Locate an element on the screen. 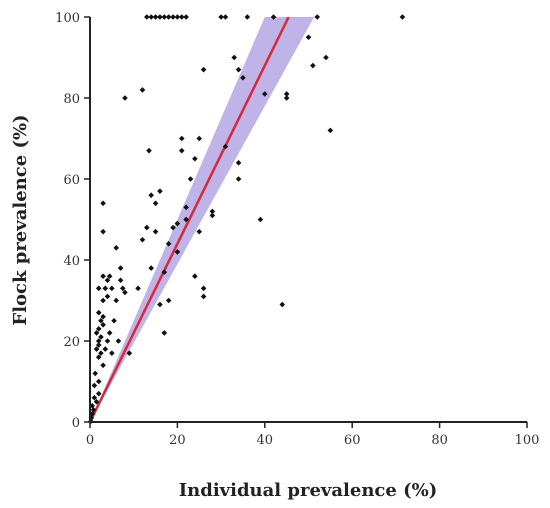  y-axis-ticks: 0 20 40 60 80 100 is located at coordinates (72, 221).